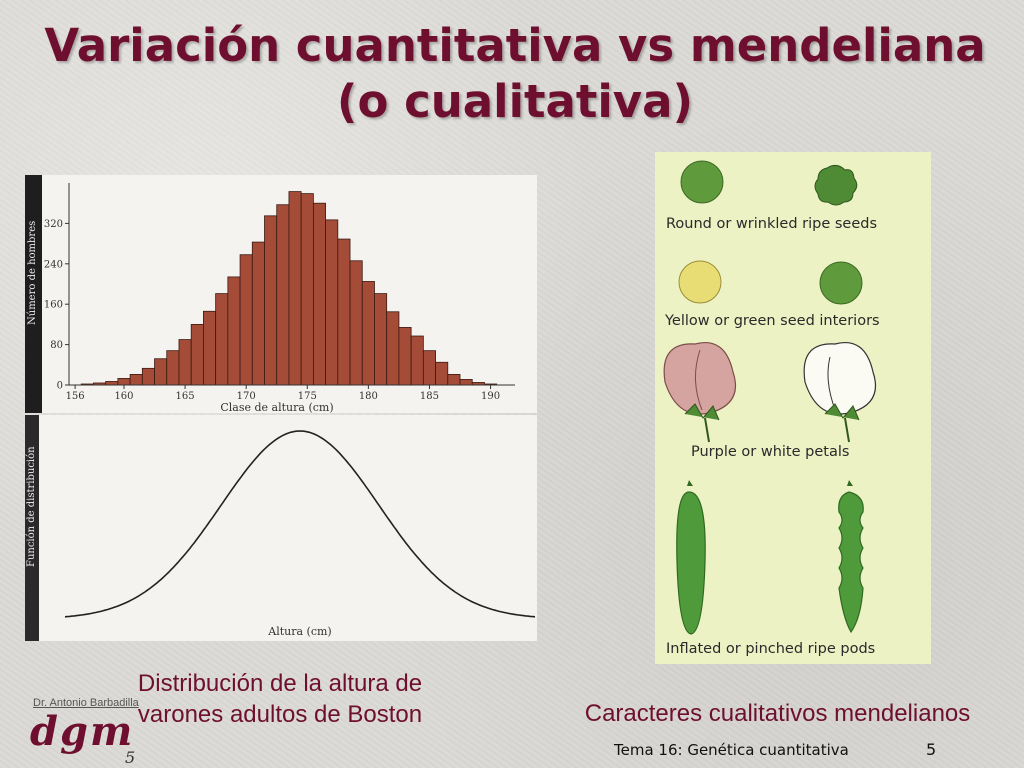 The width and height of the screenshot is (1024, 768). What do you see at coordinates (772, 321) in the screenshot?
I see `pea-label-seed-color: Yellow or green seed interiors` at bounding box center [772, 321].